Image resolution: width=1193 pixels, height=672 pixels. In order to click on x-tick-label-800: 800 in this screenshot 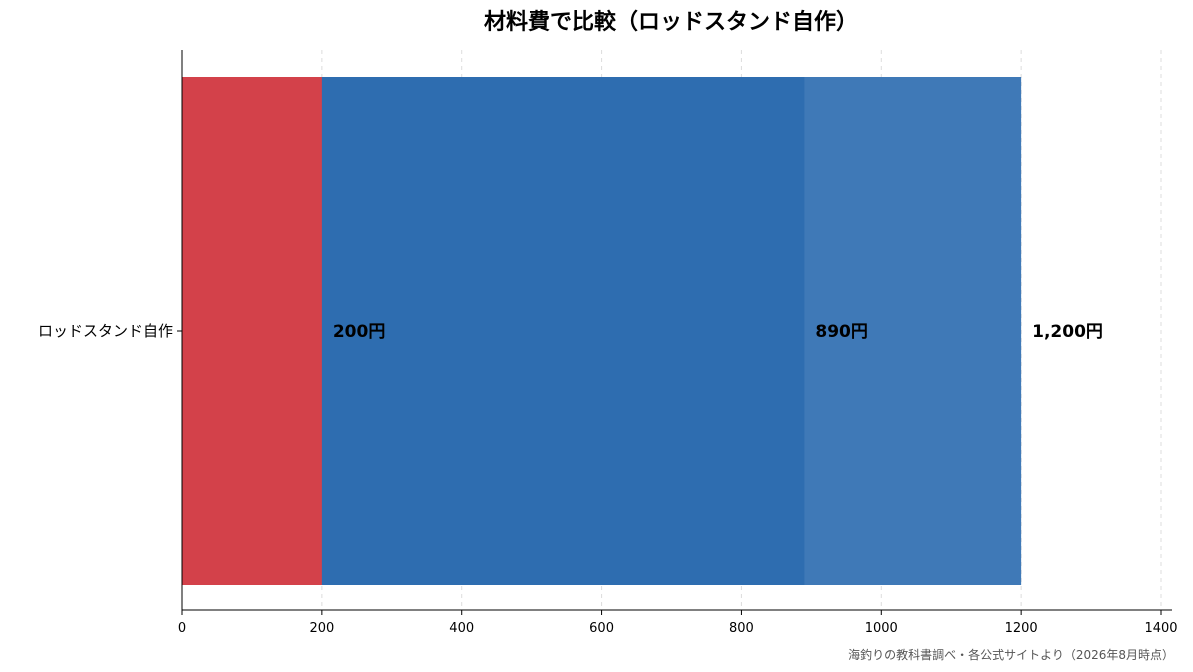, I will do `click(741, 628)`.